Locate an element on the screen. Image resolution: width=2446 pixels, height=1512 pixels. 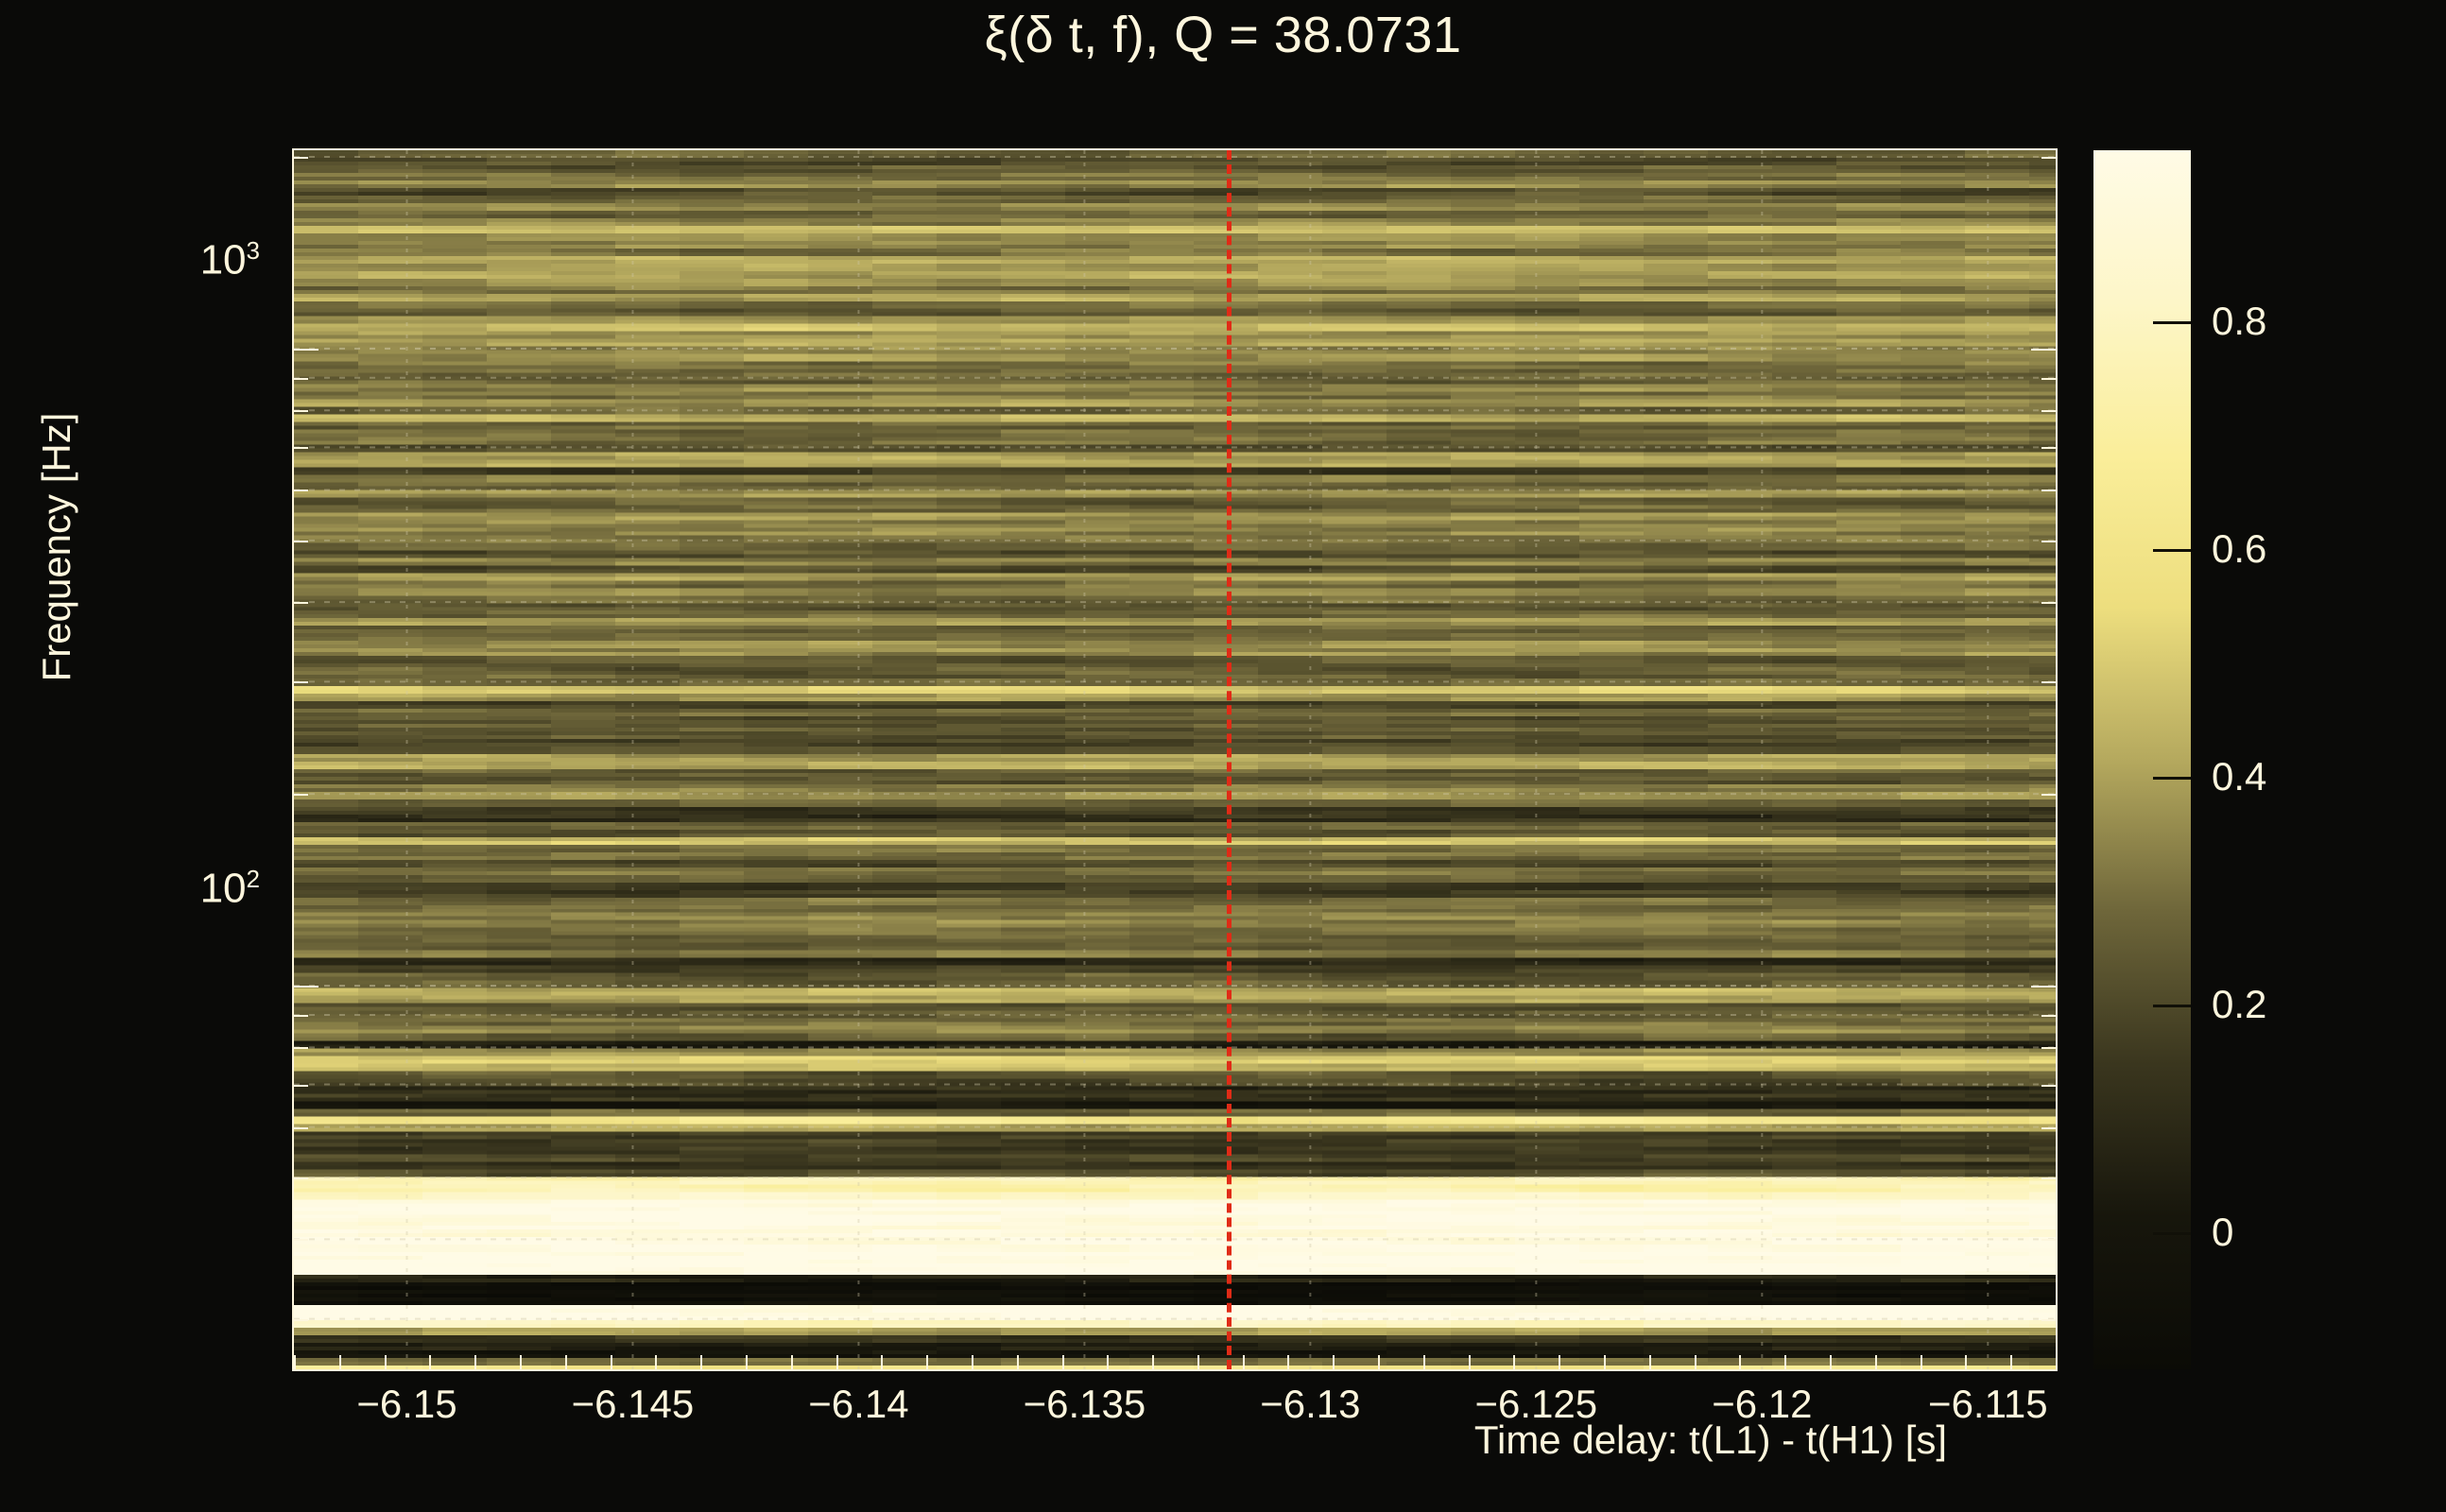
x-tick-label: −6.135 is located at coordinates (1084, 1404).